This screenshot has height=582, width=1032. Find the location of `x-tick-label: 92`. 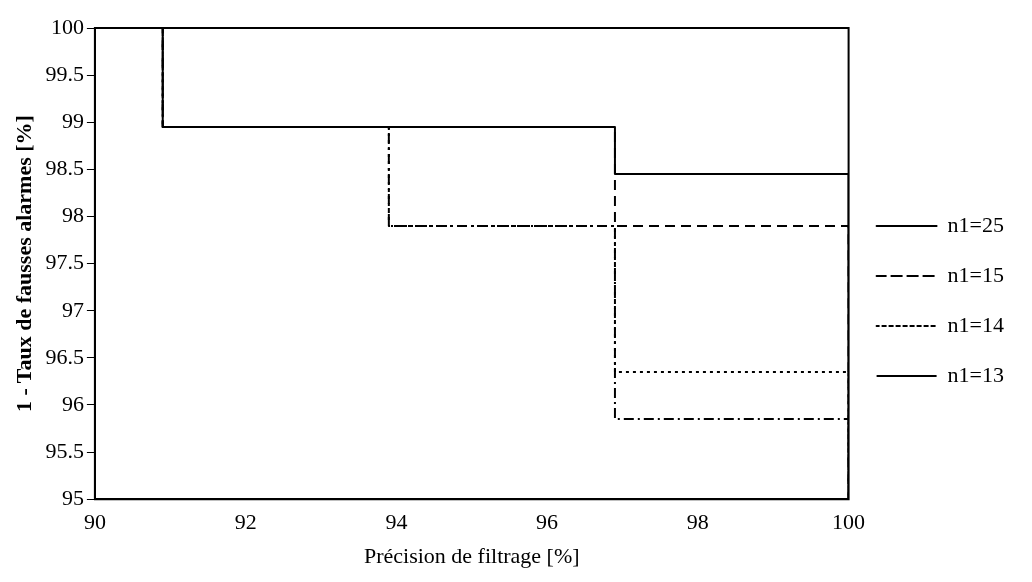

x-tick-label: 92 is located at coordinates (245, 522).